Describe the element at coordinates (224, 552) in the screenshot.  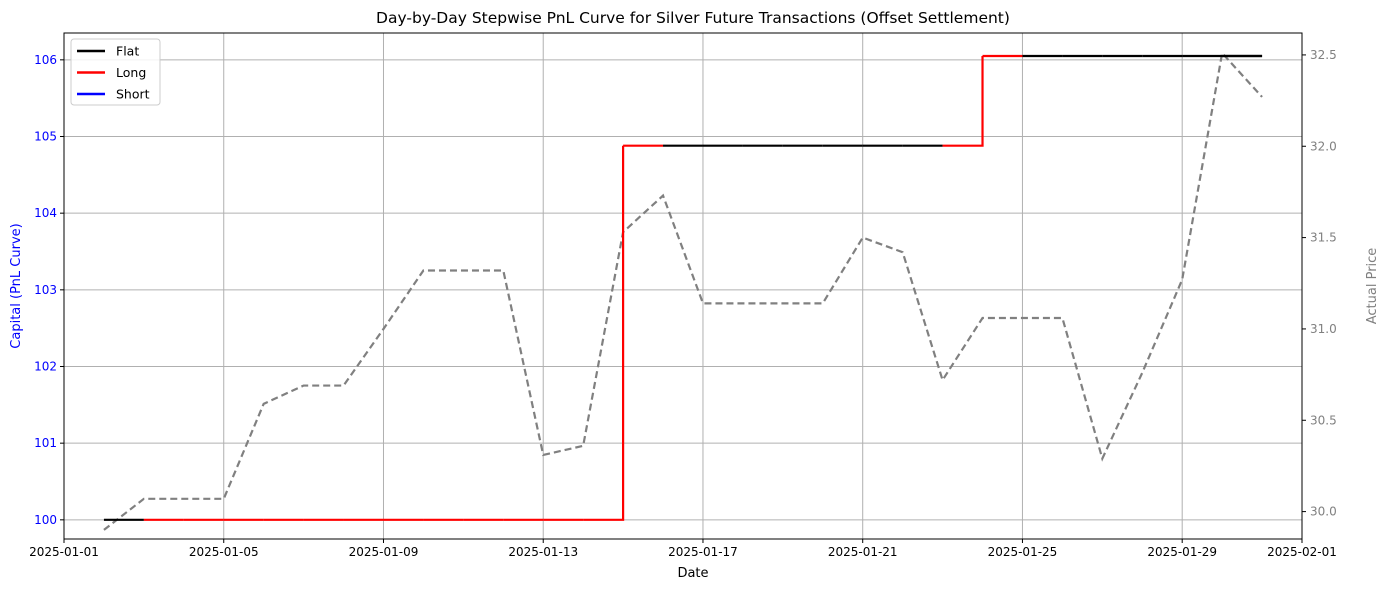
I see `x-tick-label: 2025-01-05` at that location.